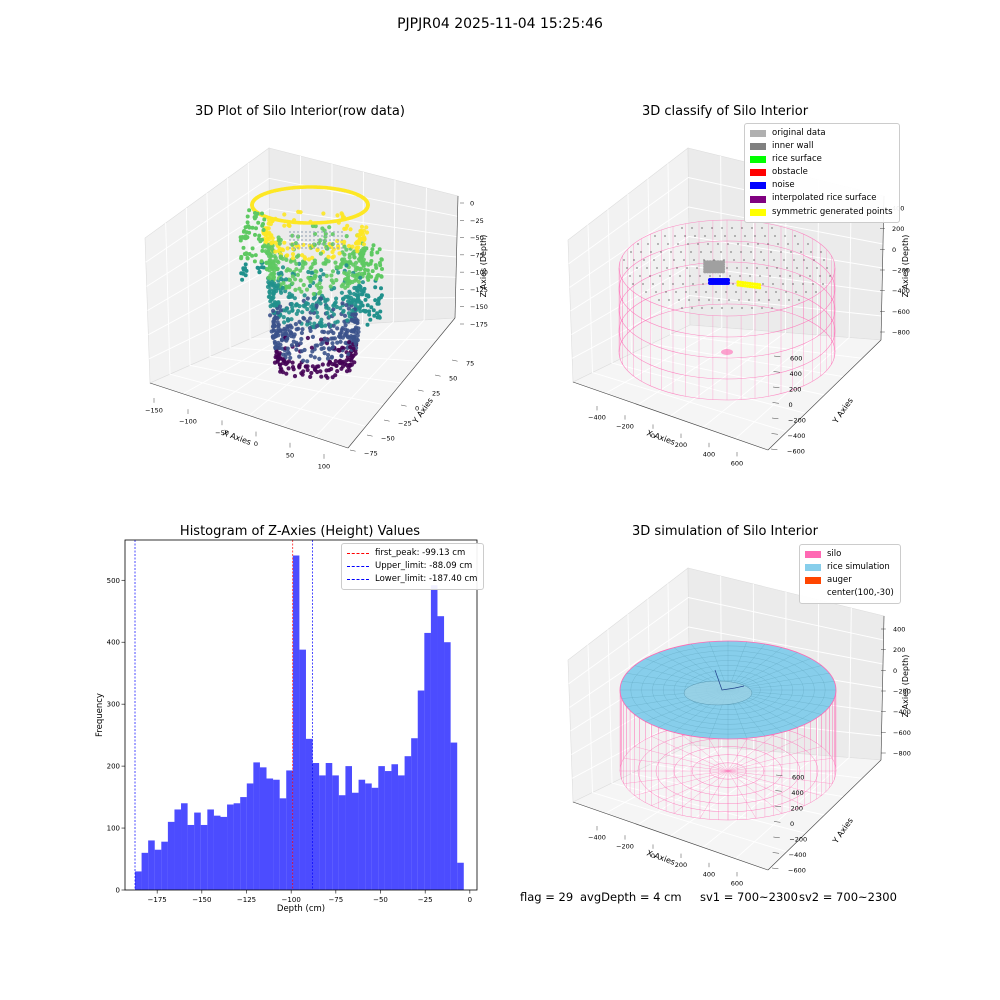  Describe the element at coordinates (291, 900) in the screenshot. I see `x-tick-label: −100` at that location.